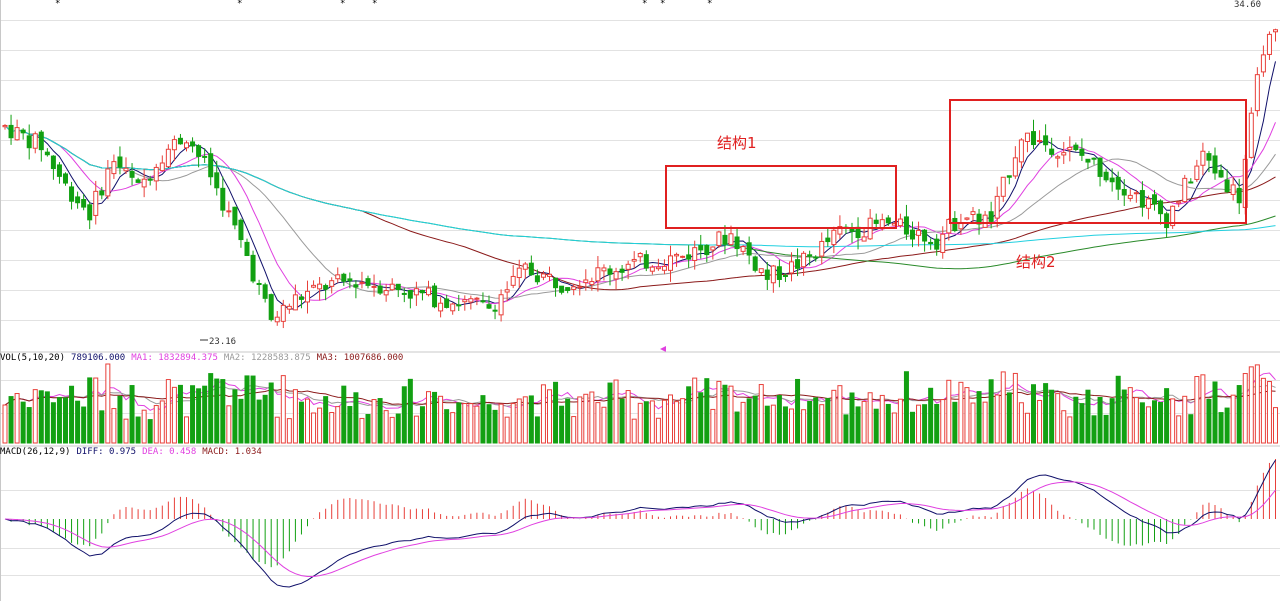 The height and width of the screenshot is (601, 1280). Describe the element at coordinates (174, 358) in the screenshot. I see `volume-ma1: MA1: 1832894.375` at that location.